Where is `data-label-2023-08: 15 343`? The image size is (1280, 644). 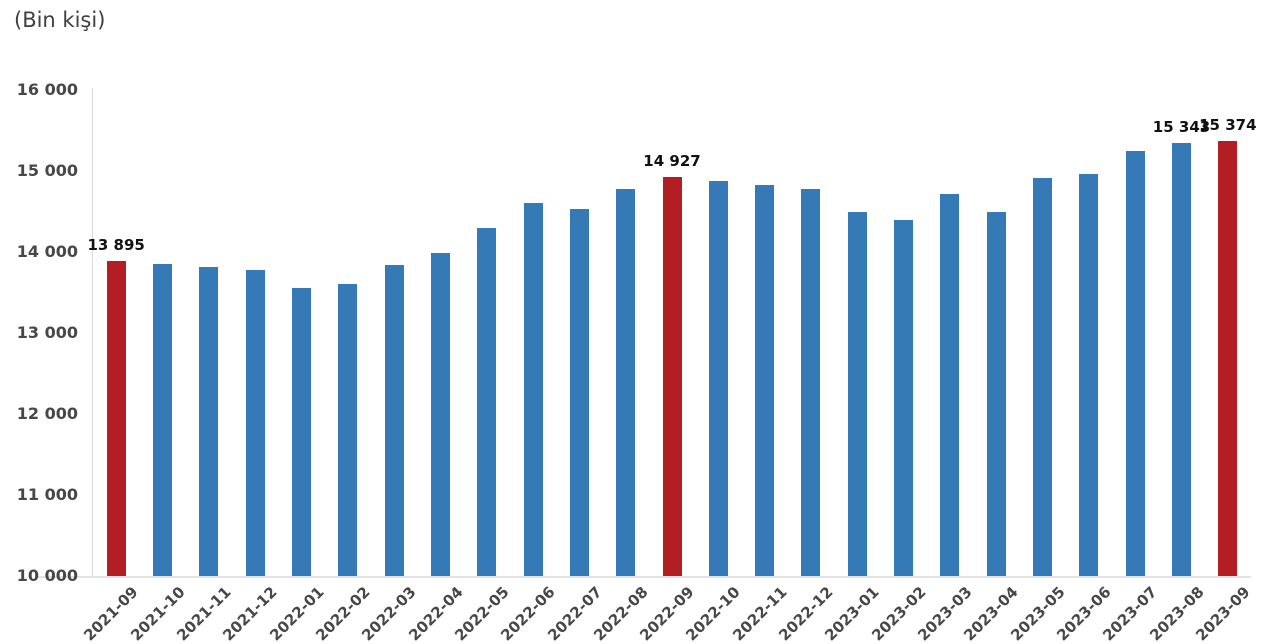 data-label-2023-08: 15 343 is located at coordinates (1181, 127).